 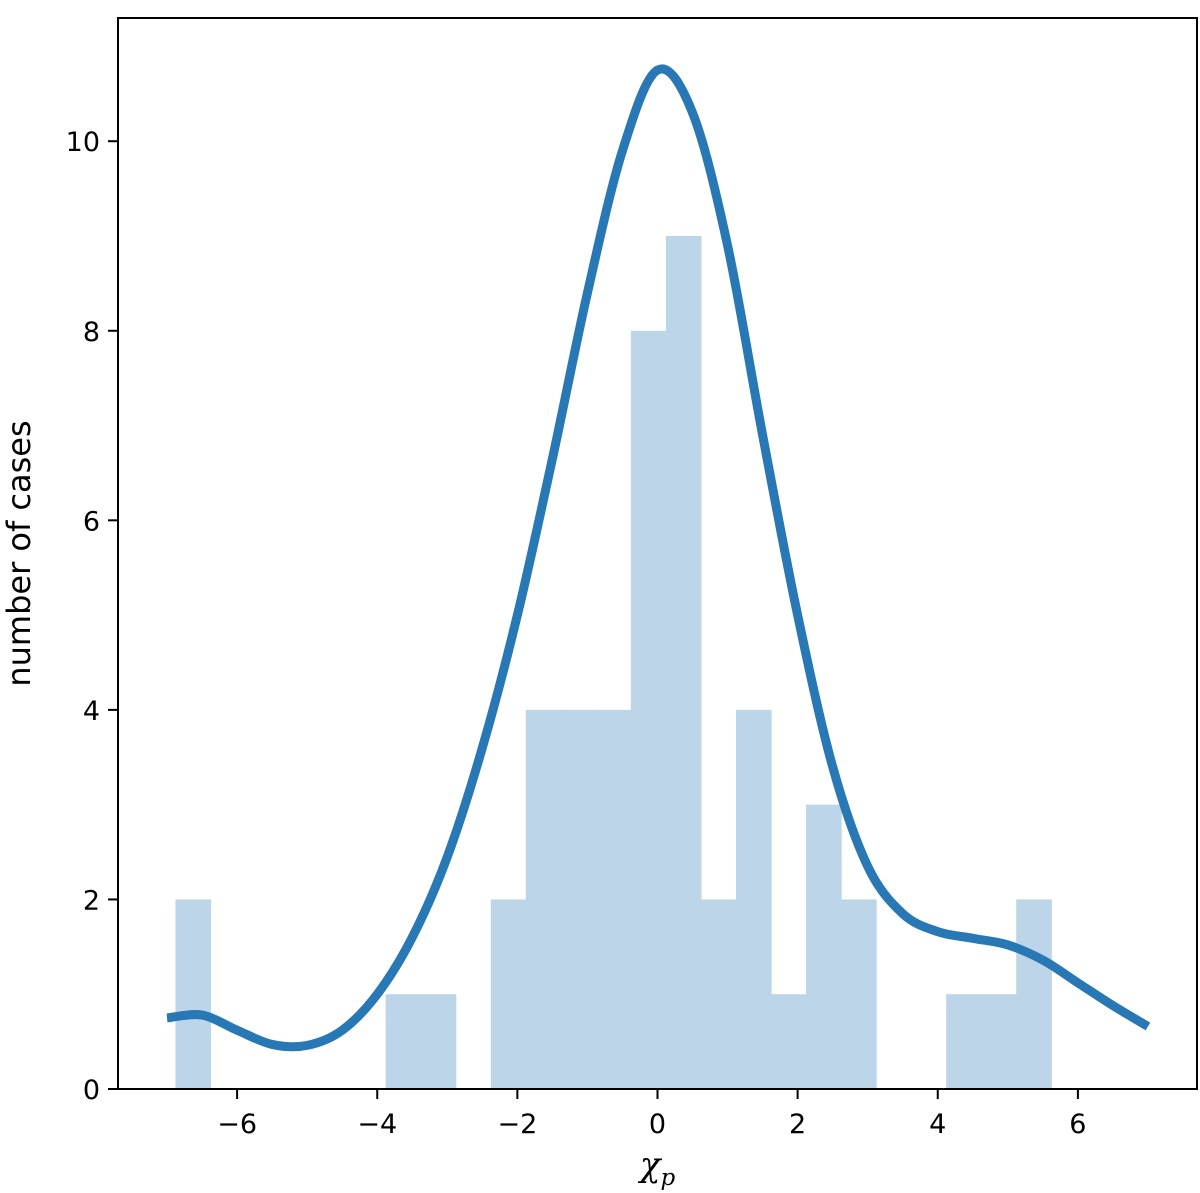 I want to click on x-axis-label-subscript: p, so click(x=667, y=1178).